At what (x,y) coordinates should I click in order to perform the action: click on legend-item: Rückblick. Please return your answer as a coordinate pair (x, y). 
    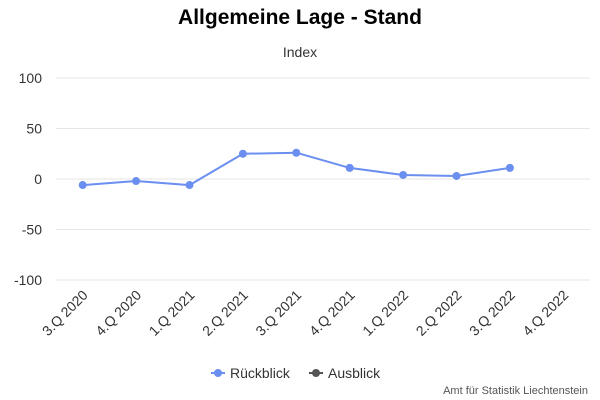
    Looking at the image, I should click on (251, 373).